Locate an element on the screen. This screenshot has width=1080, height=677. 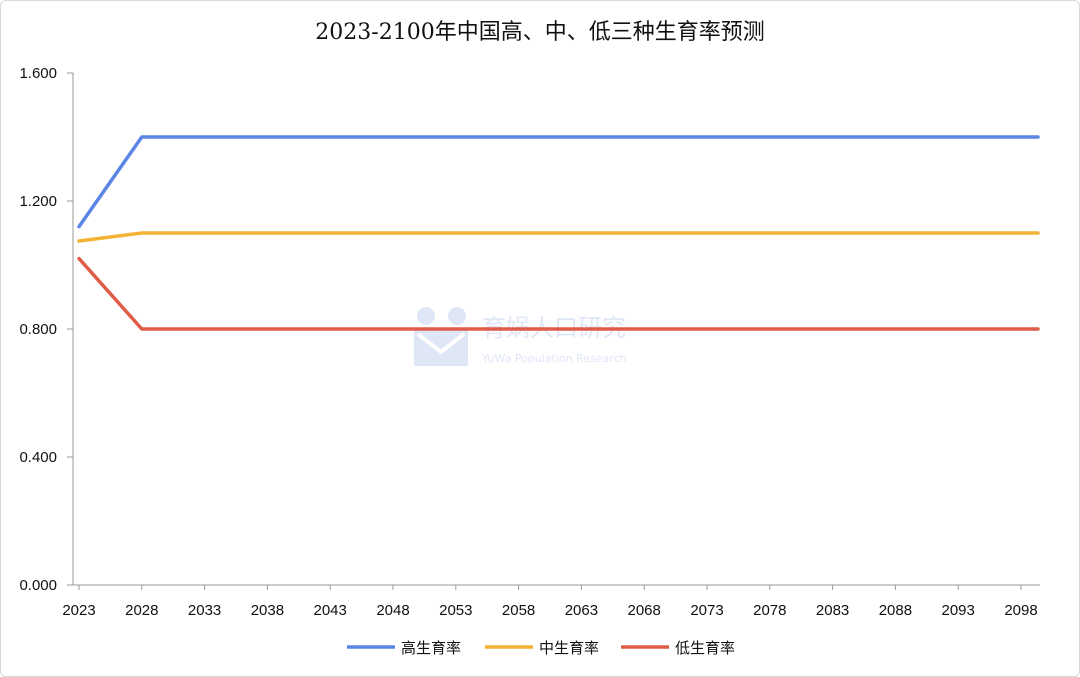
legend-label: 高生育率 is located at coordinates (431, 648).